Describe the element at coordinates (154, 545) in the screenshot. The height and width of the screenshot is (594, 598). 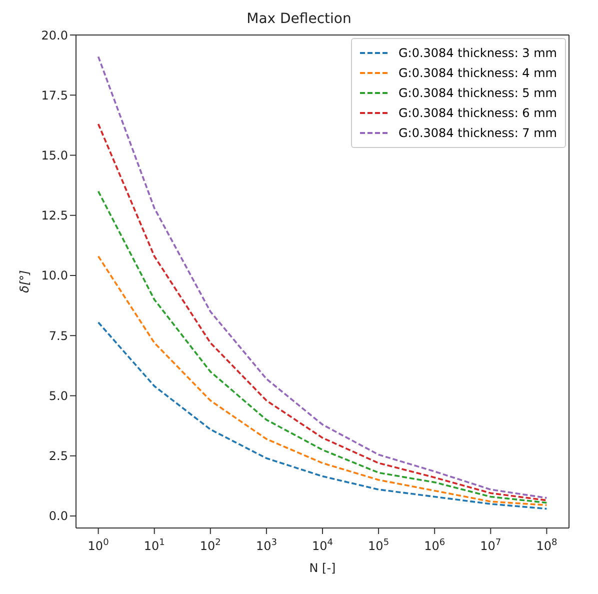
I see `x-tick-label: 10$^{1}$` at that location.